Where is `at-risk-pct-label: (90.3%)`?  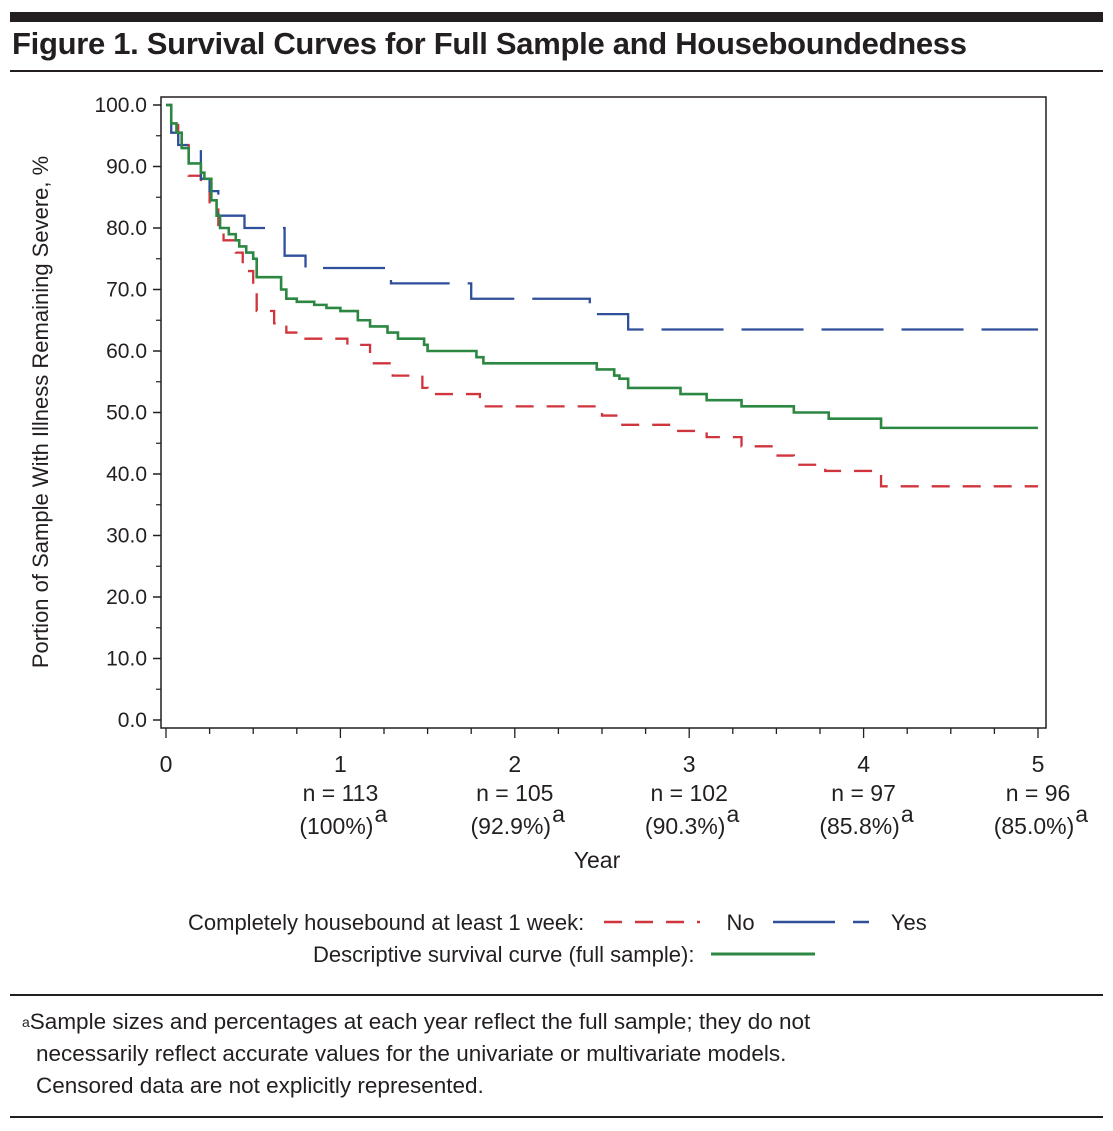 at-risk-pct-label: (90.3%) is located at coordinates (685, 826).